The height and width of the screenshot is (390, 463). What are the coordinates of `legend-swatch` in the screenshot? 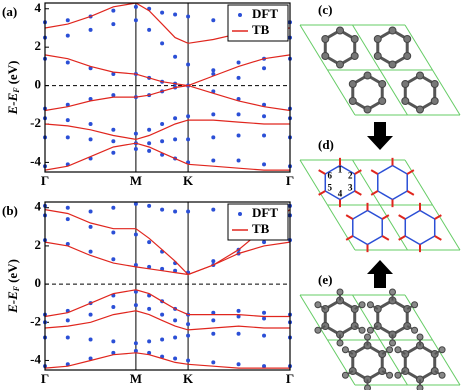 It's located at (240, 15).